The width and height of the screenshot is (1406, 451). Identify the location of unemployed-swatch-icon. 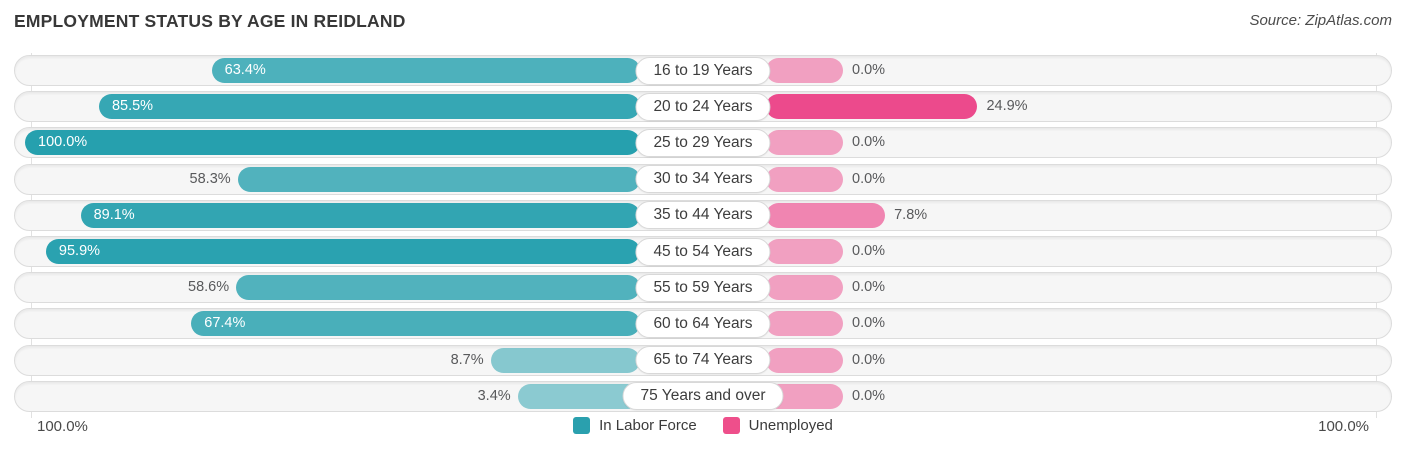
(731, 425).